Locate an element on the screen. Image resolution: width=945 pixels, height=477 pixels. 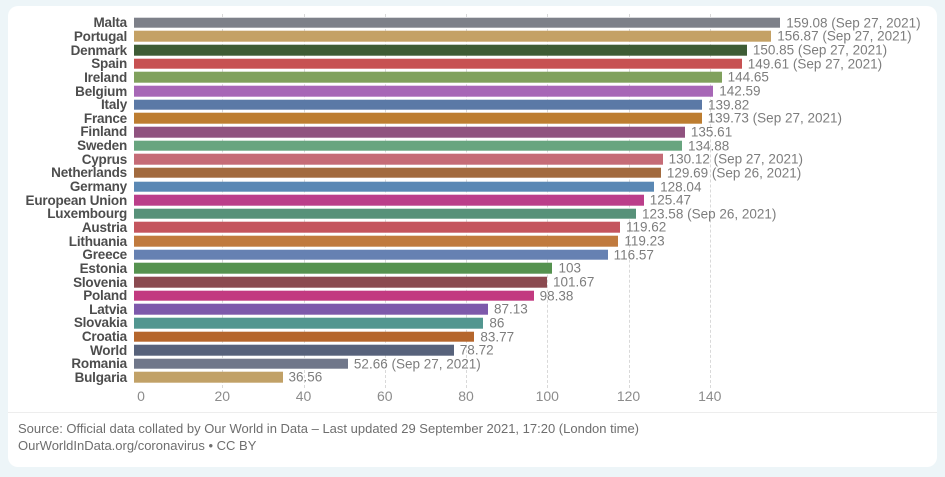
bar-row: Ireland 144.65 is located at coordinates (472, 77).